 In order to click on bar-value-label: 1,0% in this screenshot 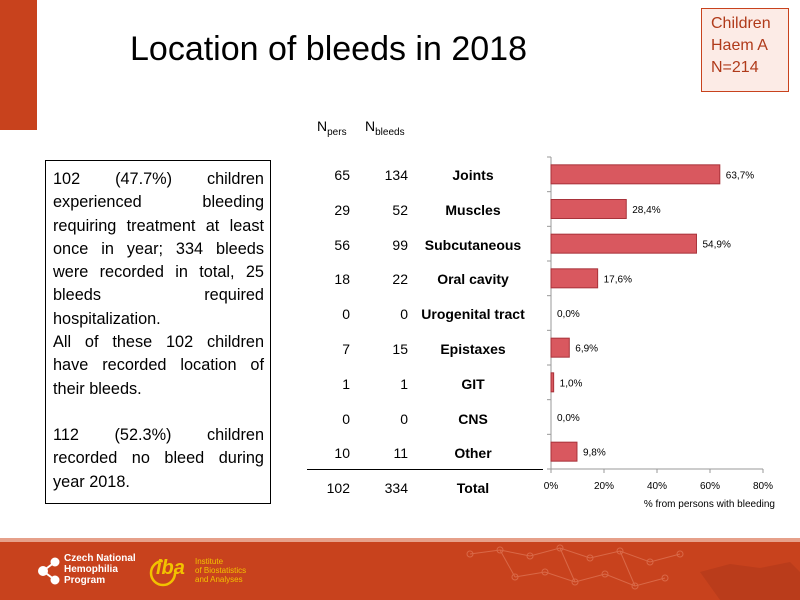, I will do `click(571, 383)`.